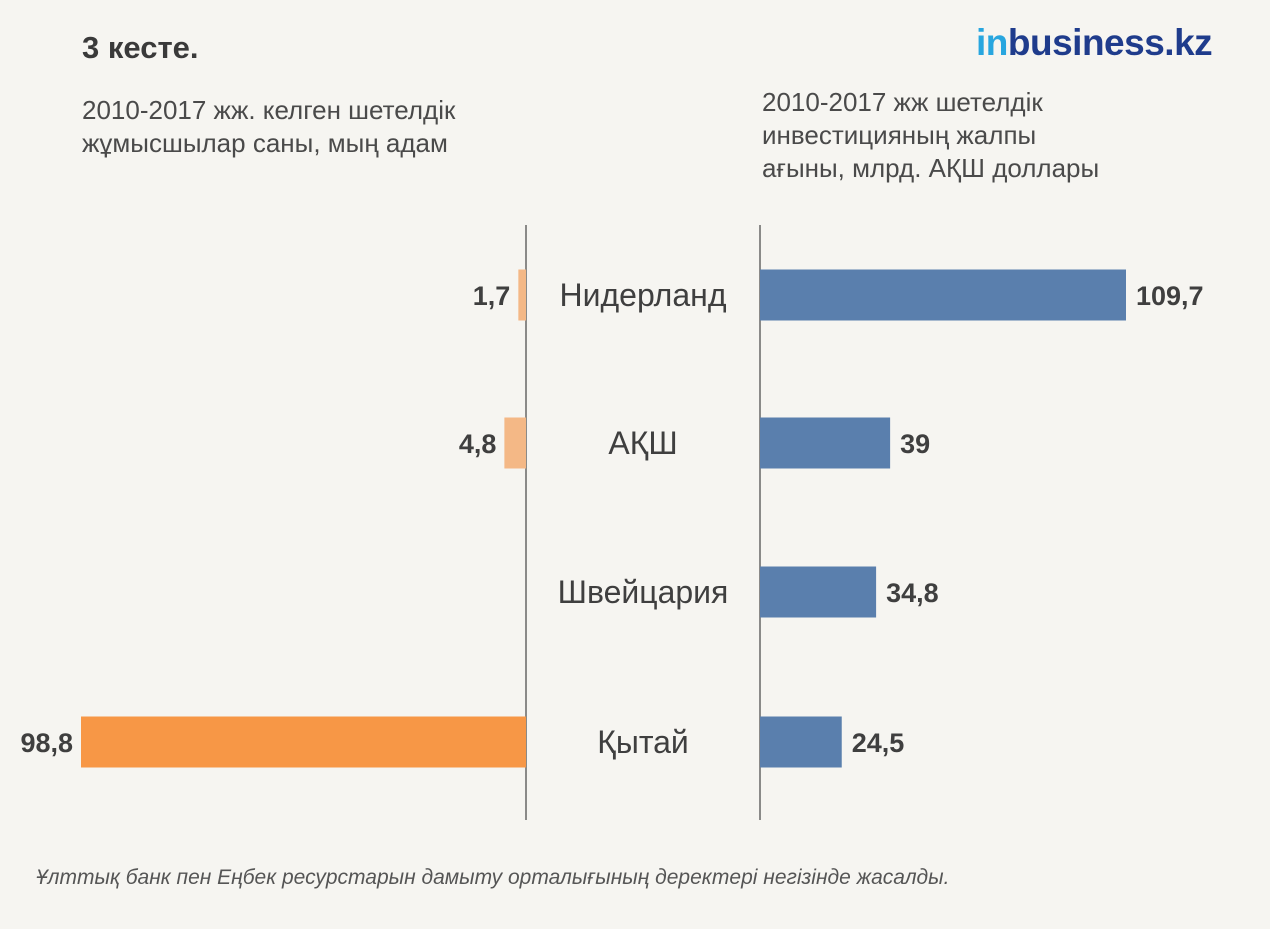  I want to click on right-subtitle-line-3: ағыны, млрд. АҚШ доллары, so click(931, 168).